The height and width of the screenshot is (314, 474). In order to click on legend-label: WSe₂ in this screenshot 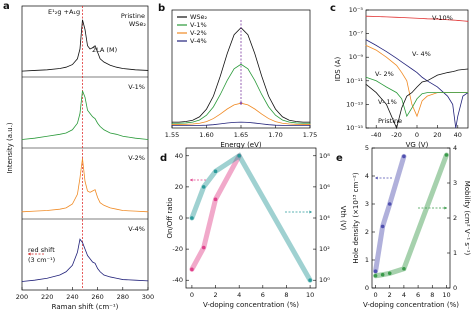, I will do `click(199, 17)`.